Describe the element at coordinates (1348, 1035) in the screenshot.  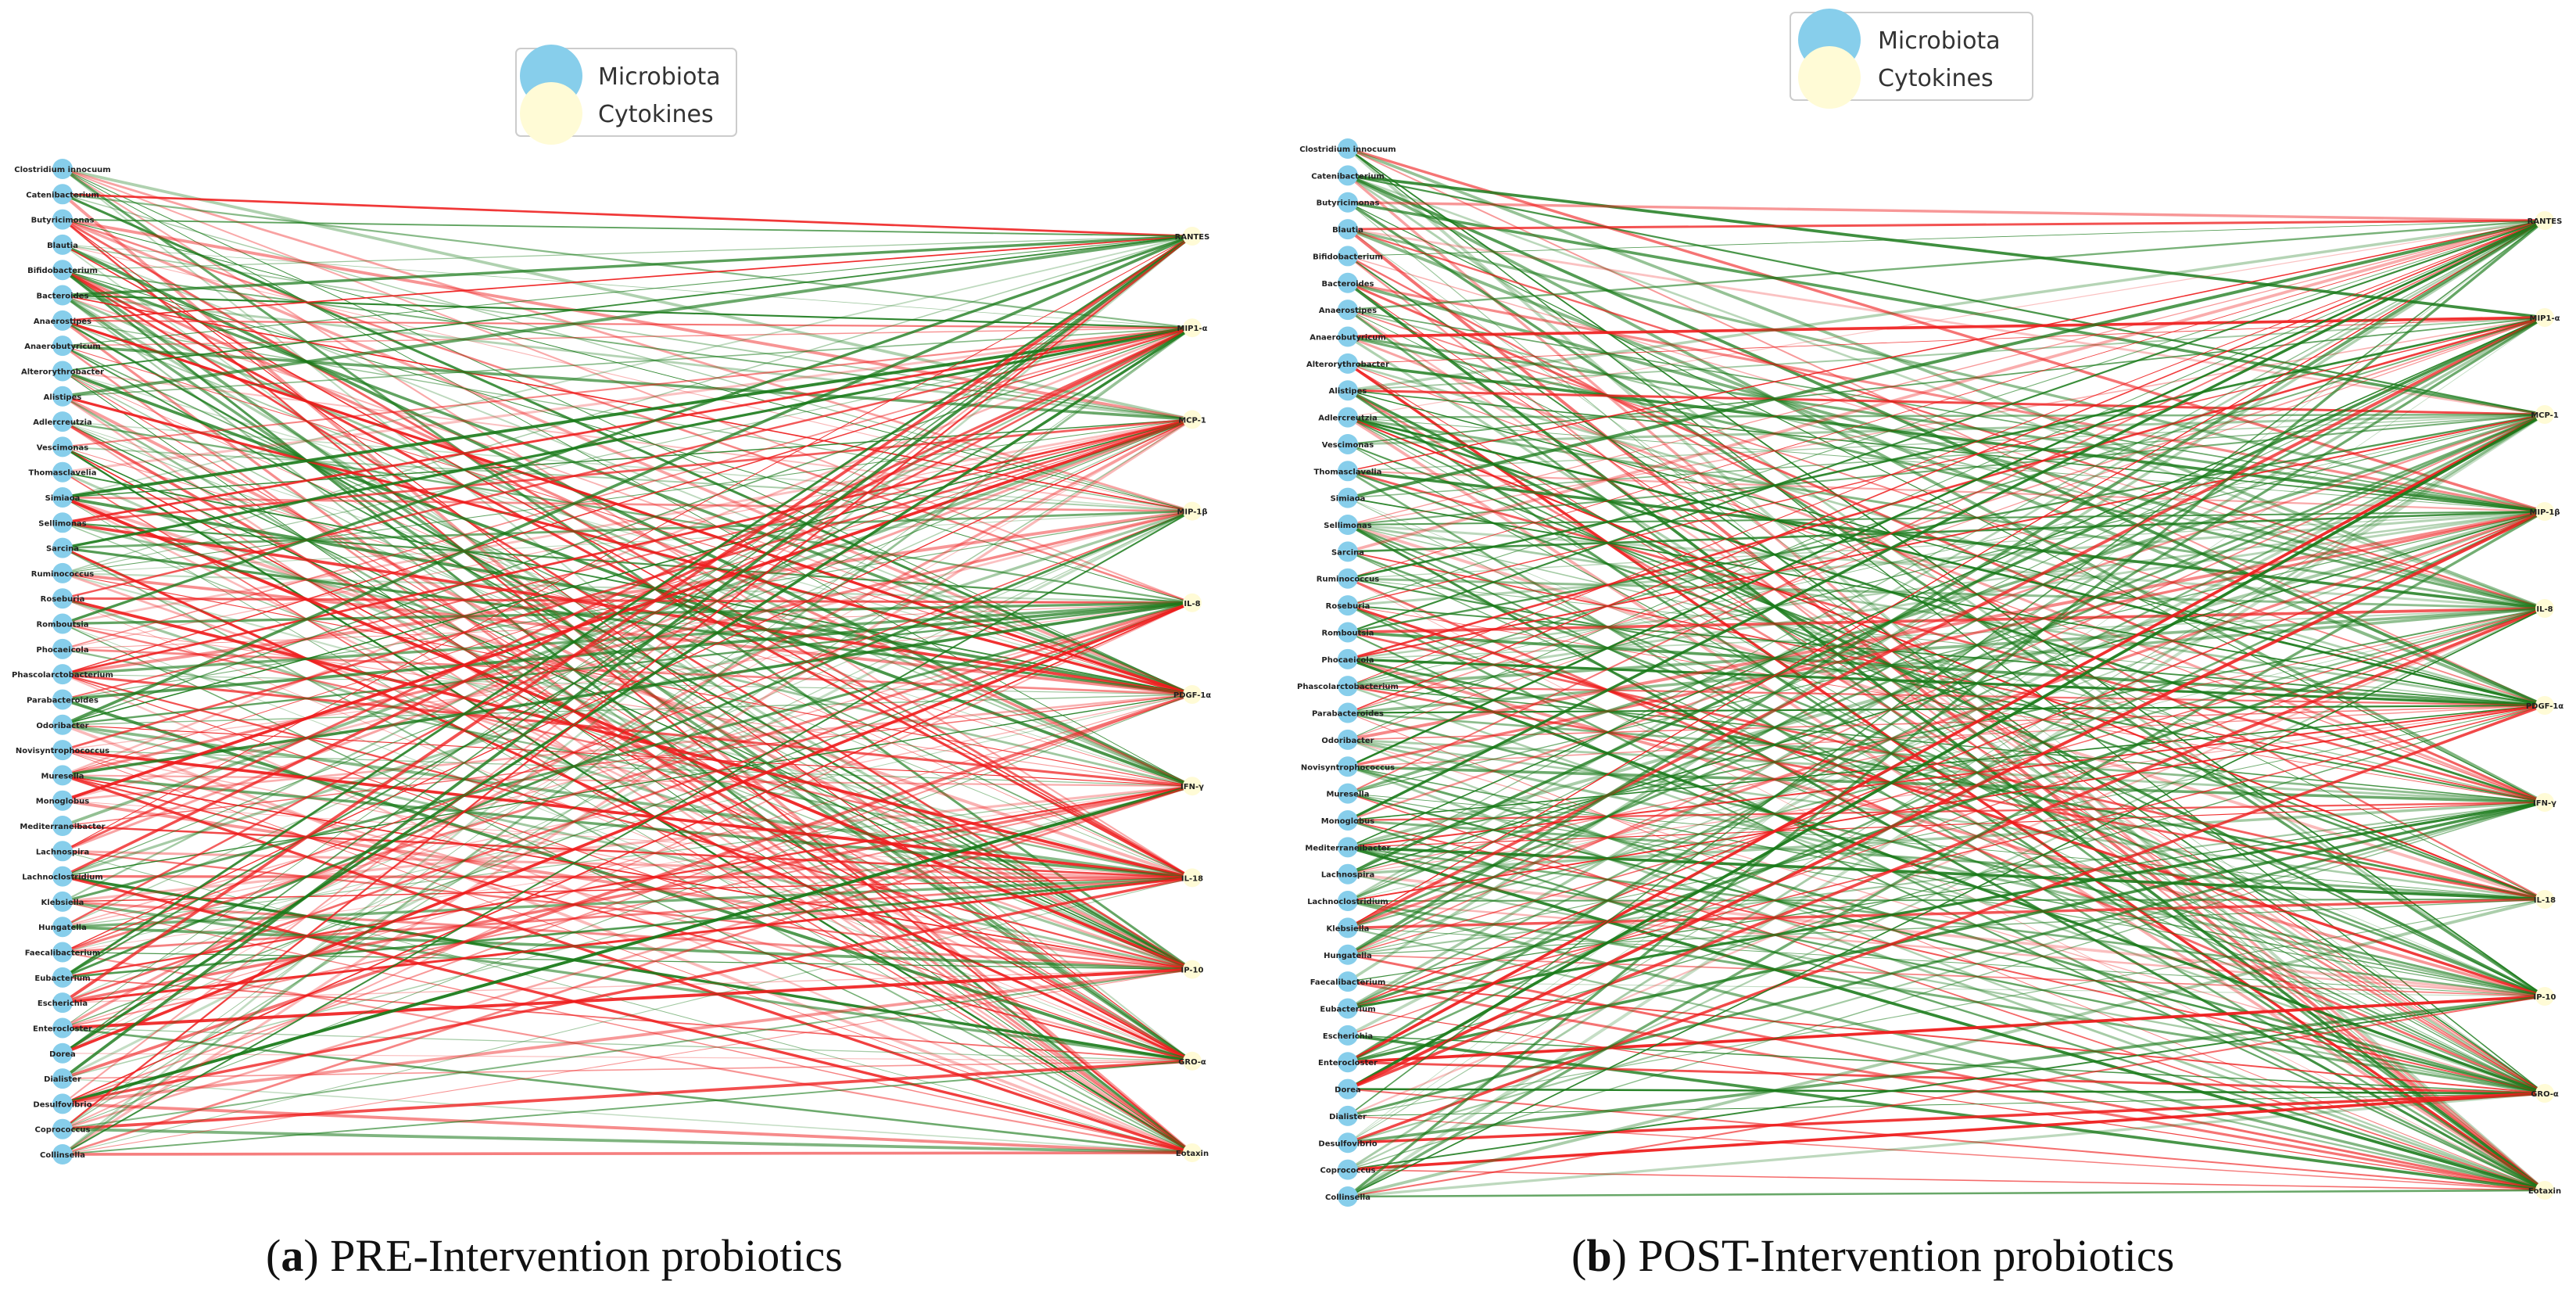
I see `microbiota-node: Escherichia` at that location.